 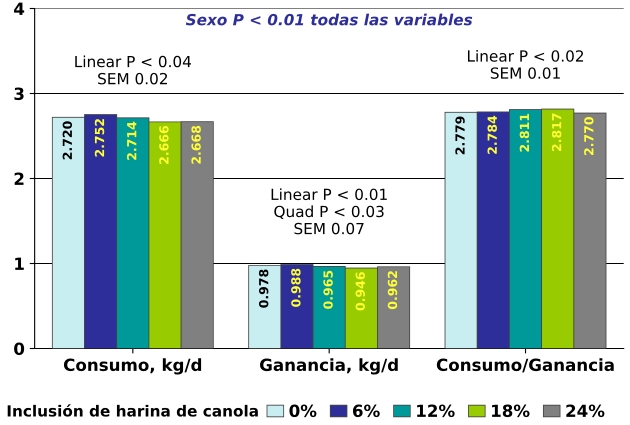 What do you see at coordinates (436, 411) in the screenshot?
I see `legend-label: 12%` at bounding box center [436, 411].